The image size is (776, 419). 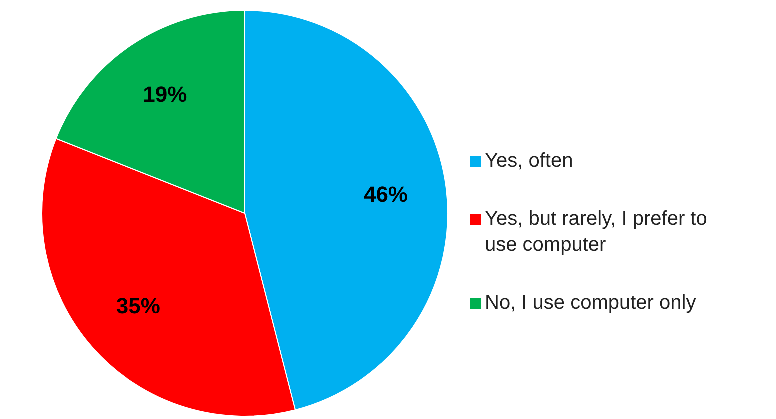 I want to click on data-label: 35%, so click(x=138, y=306).